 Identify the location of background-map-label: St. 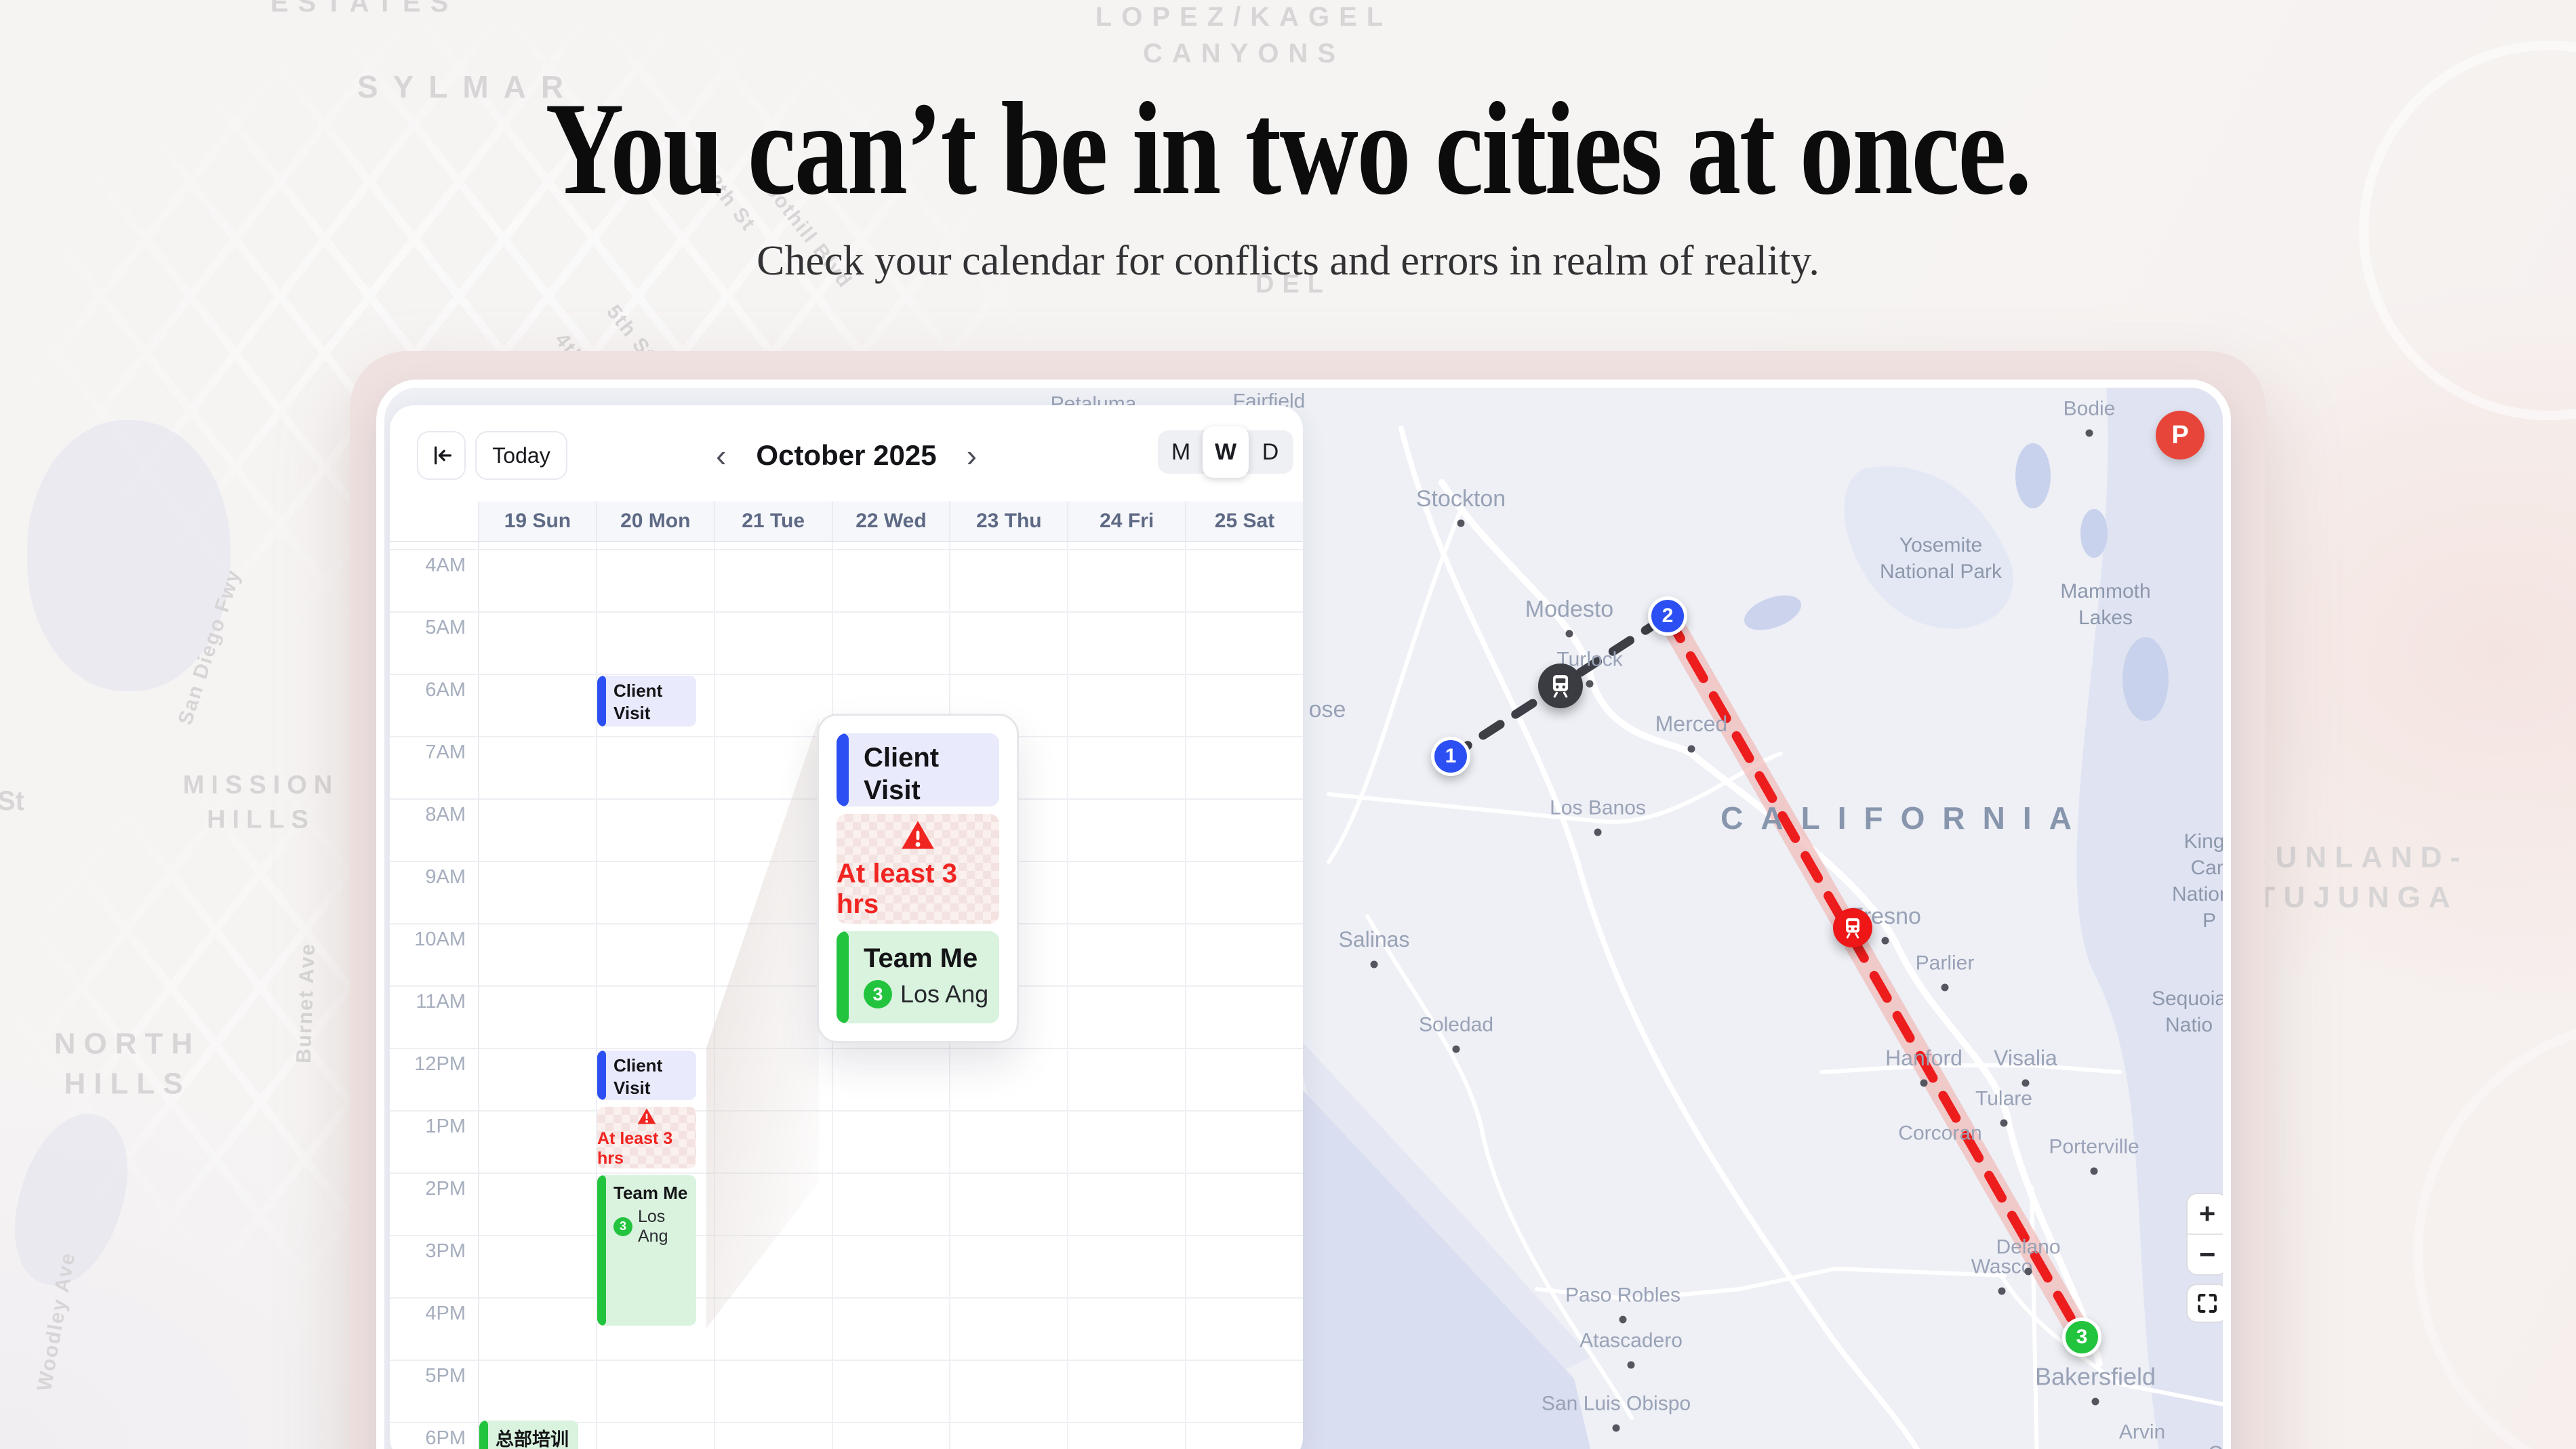
(12, 801).